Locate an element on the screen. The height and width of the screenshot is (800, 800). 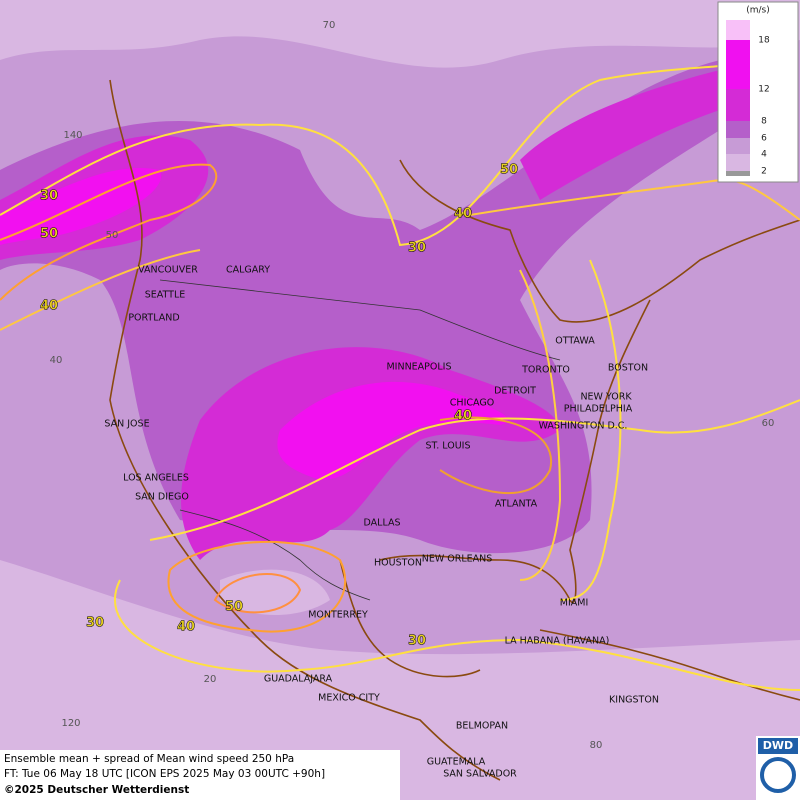
legend-tick: 18 is located at coordinates (764, 41).